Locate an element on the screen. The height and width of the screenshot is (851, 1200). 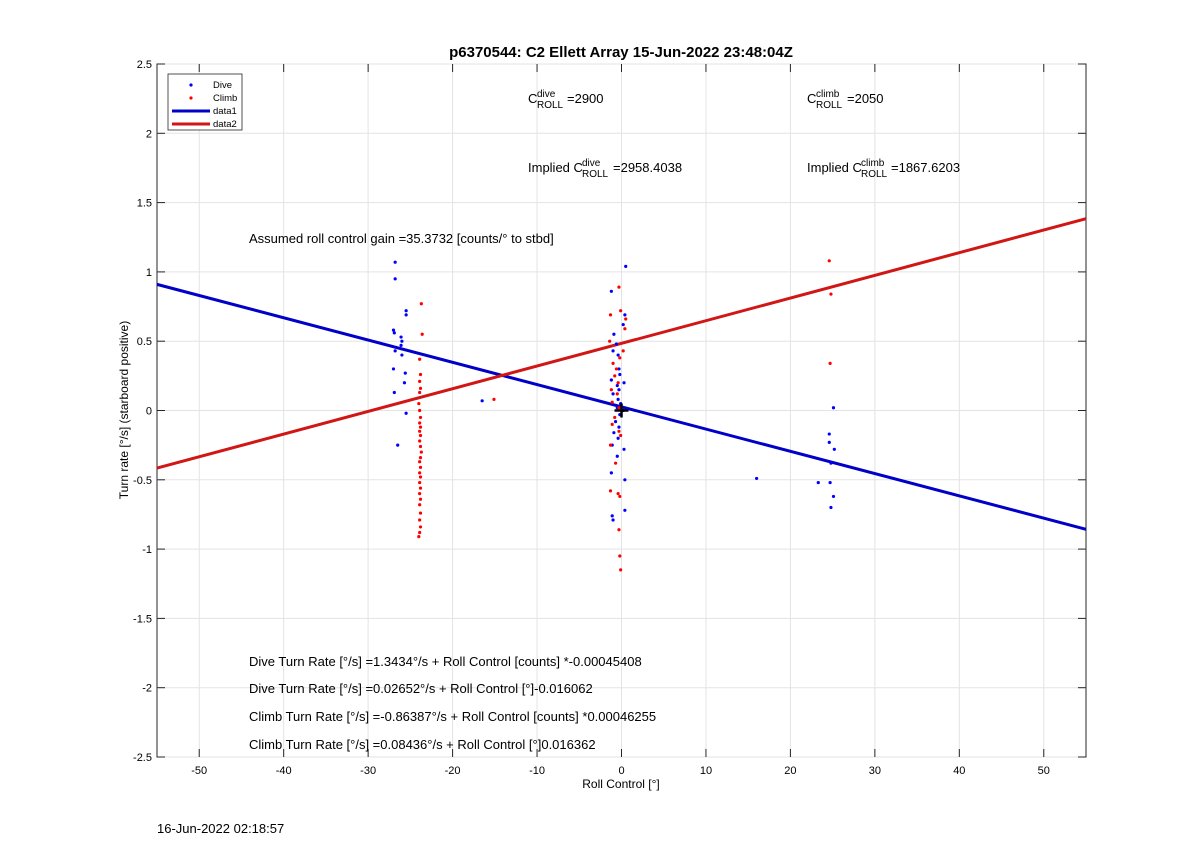
implied-dive-annotation: Implied C dive ROLL =2958.4038 is located at coordinates (605, 169).